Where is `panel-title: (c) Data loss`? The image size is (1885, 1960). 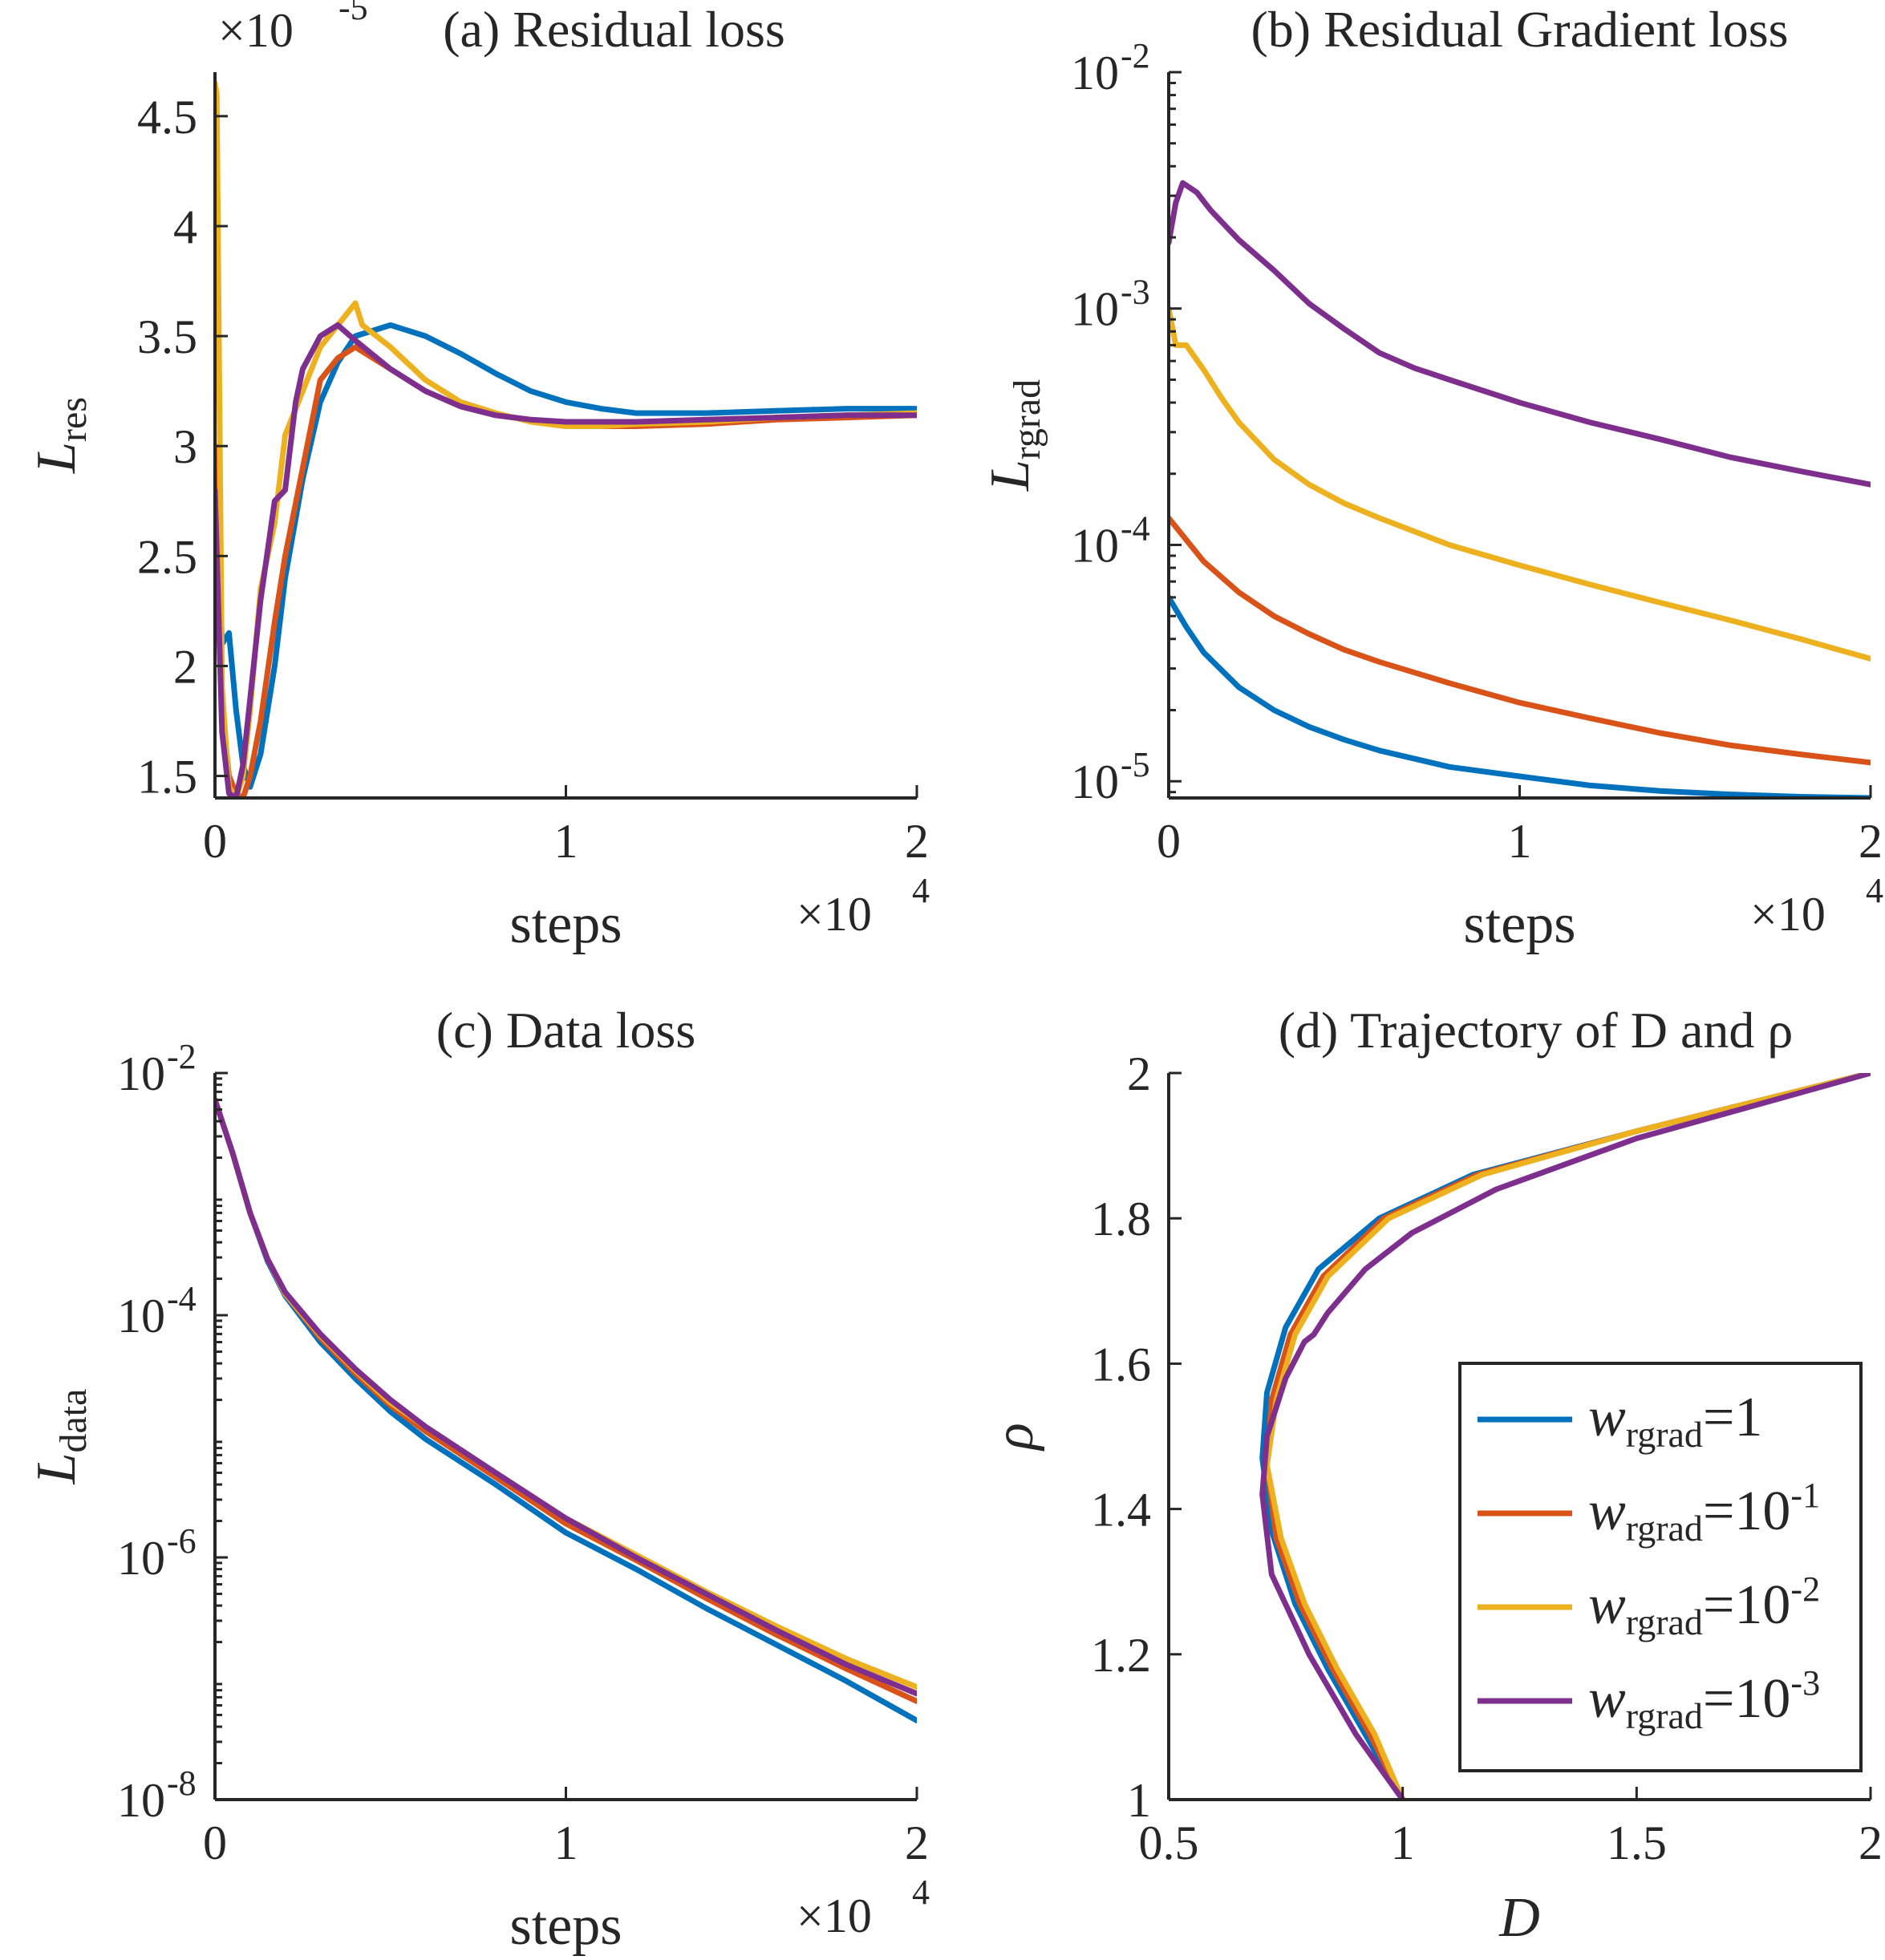
panel-title: (c) Data loss is located at coordinates (565, 1030).